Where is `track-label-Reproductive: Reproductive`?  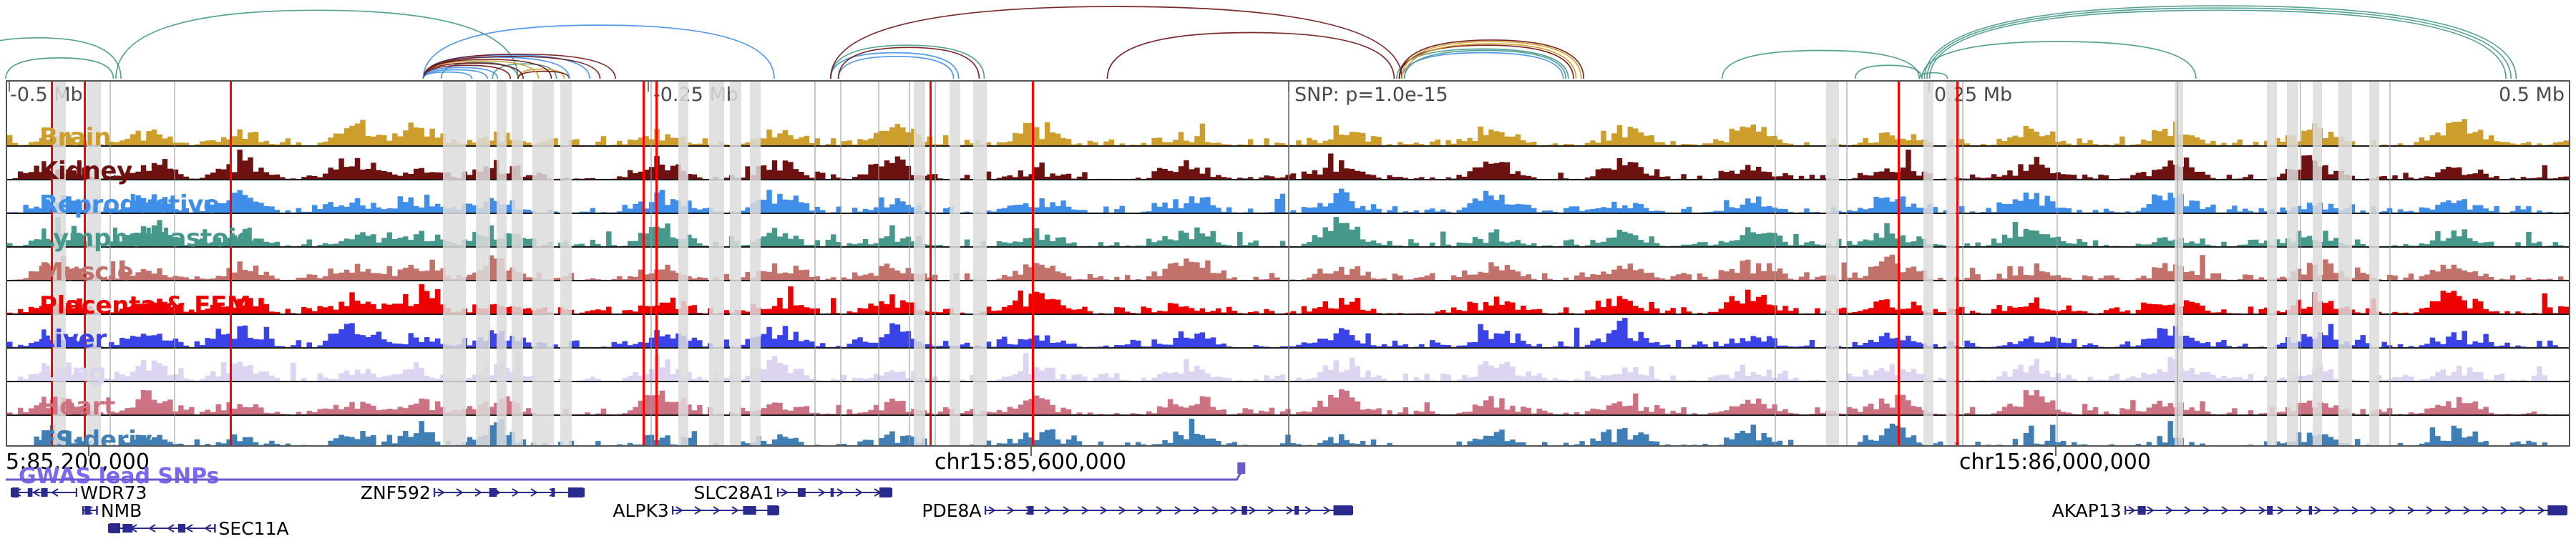
track-label-Reproductive: Reproductive is located at coordinates (129, 205).